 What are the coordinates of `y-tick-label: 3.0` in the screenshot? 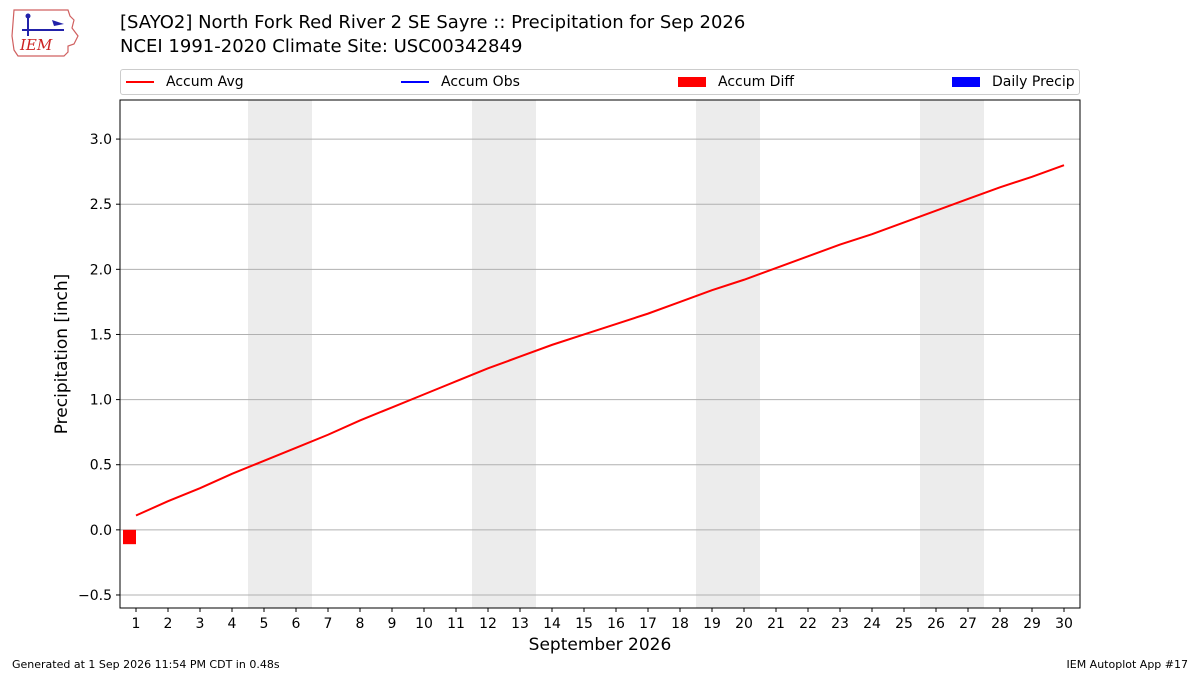 It's located at (101, 140).